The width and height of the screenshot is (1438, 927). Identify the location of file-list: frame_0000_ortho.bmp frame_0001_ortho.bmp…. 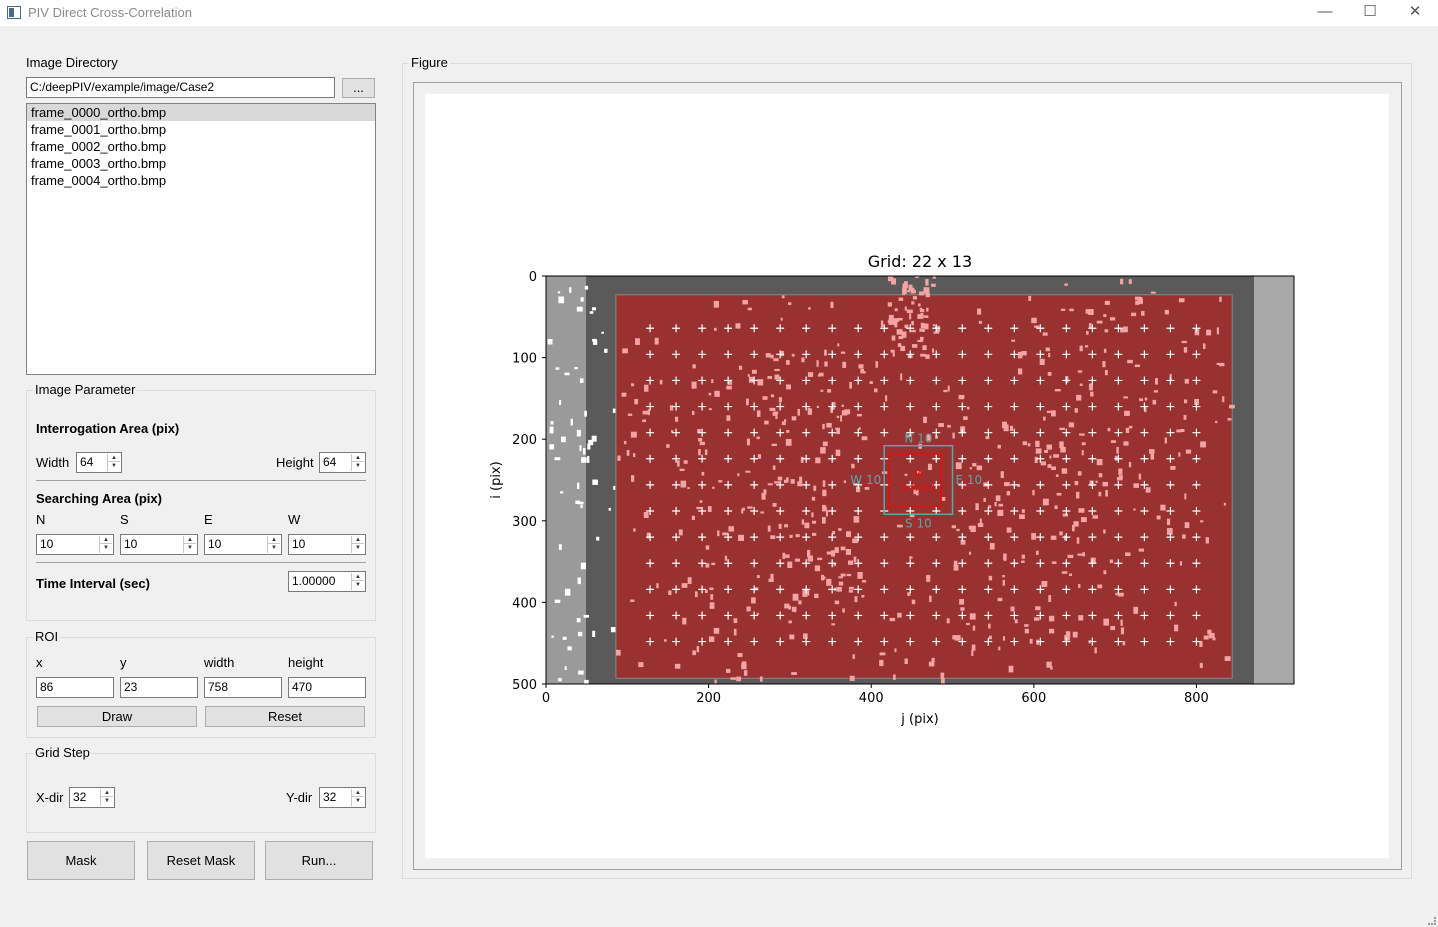
(201, 239).